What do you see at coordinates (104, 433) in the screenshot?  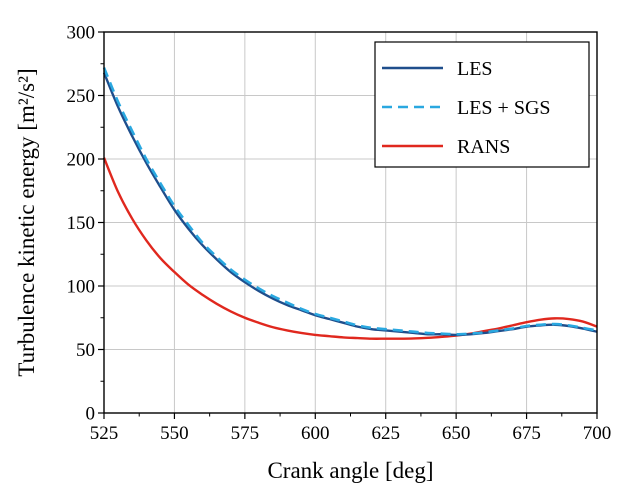 I see `x-tick-label: 525` at bounding box center [104, 433].